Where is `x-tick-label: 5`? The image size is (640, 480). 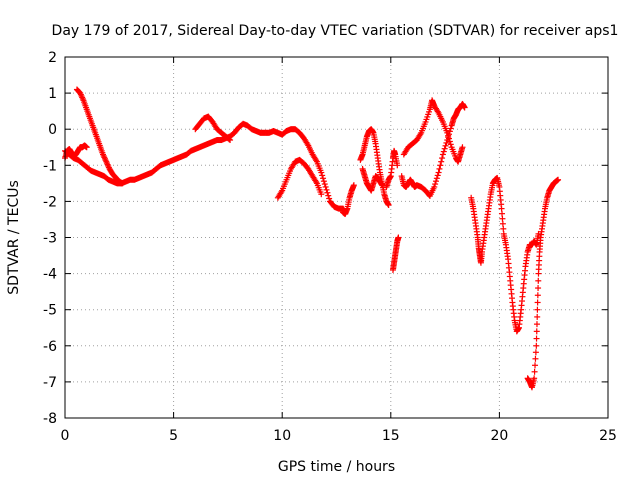
x-tick-label: 5 is located at coordinates (173, 436).